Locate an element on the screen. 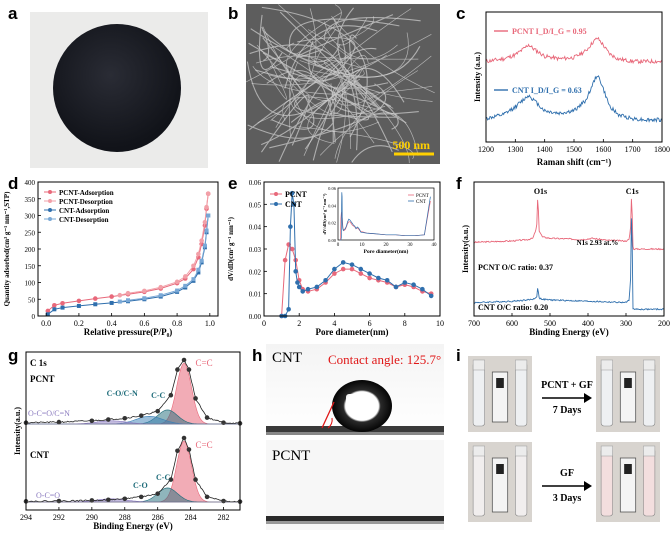 The height and width of the screenshot is (533, 672). x-tick-label: 6 is located at coordinates (370, 323).